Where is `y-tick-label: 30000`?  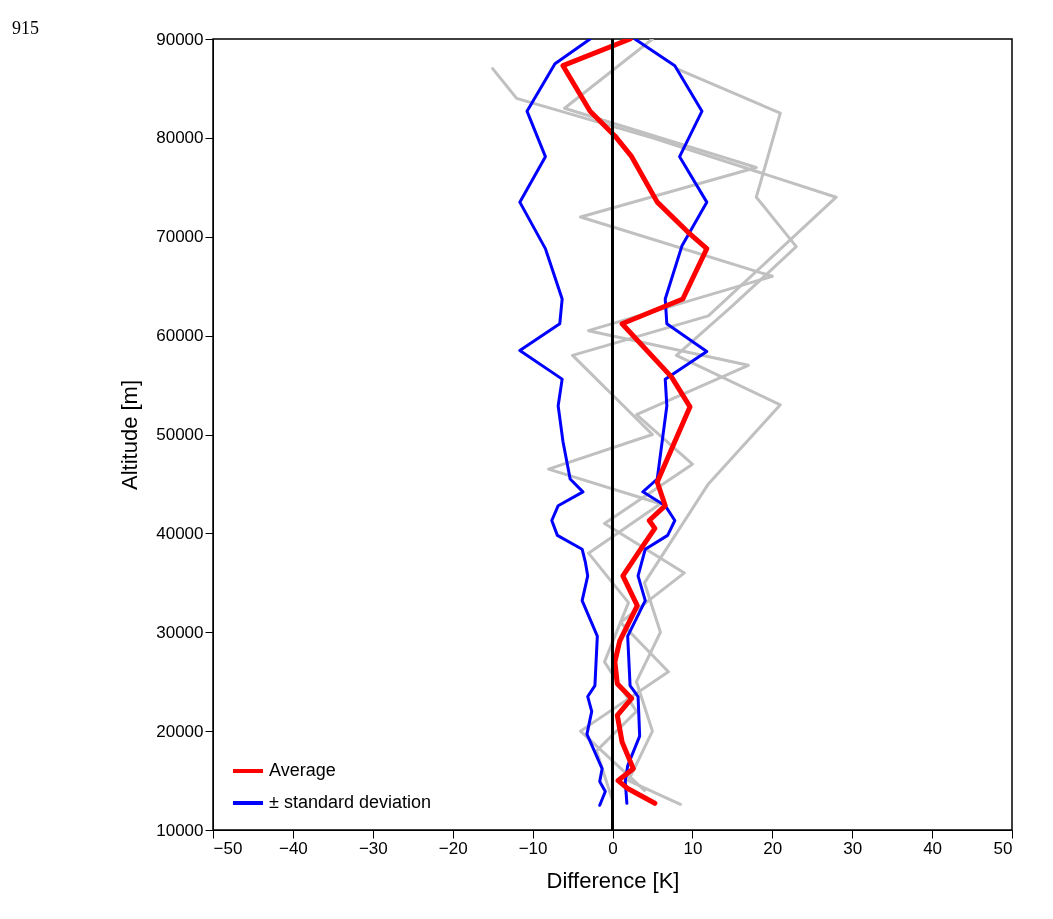 y-tick-label: 30000 is located at coordinates (180, 632).